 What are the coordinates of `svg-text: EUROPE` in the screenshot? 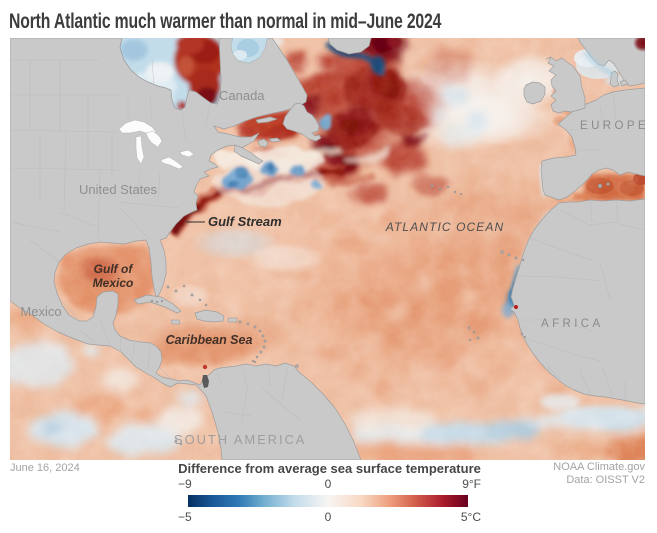 It's located at (612, 126).